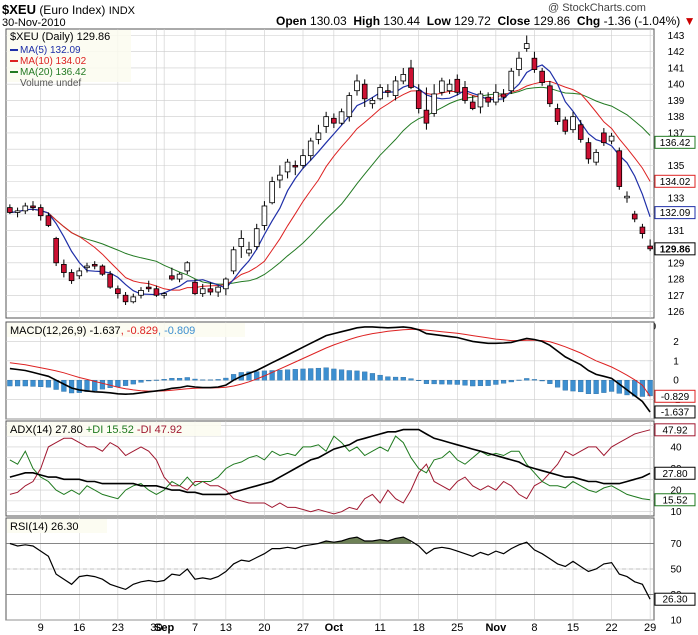 This screenshot has width=698, height=635. Describe the element at coordinates (676, 117) in the screenshot. I see `price-y-tick-label: 138` at that location.